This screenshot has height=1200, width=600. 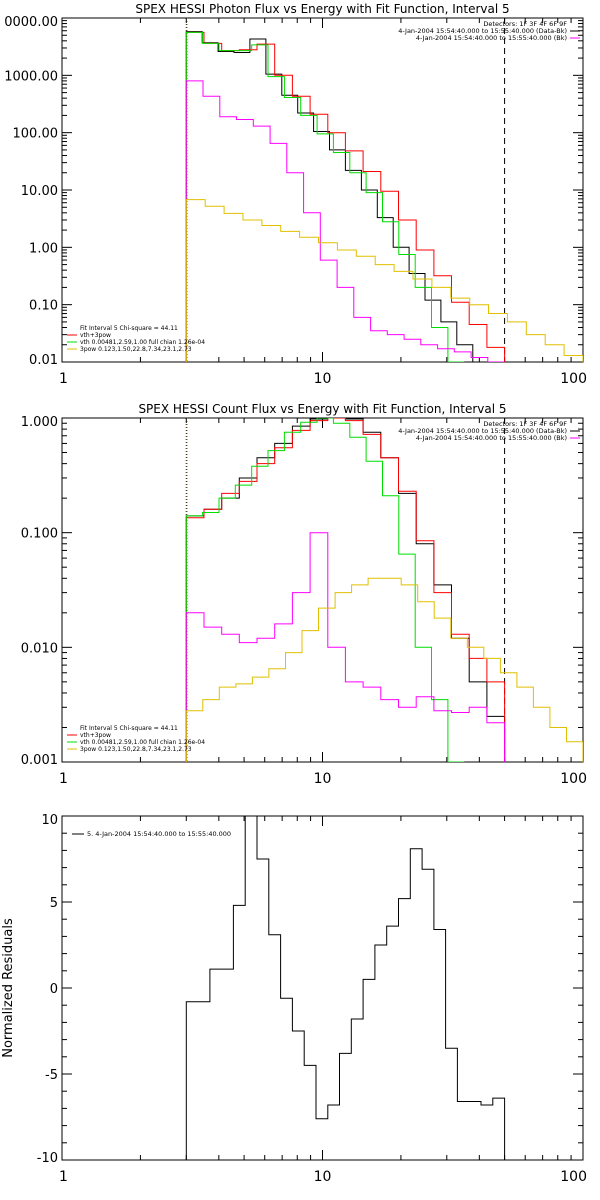 What do you see at coordinates (47, 1158) in the screenshot?
I see `y-tick-label: -10` at bounding box center [47, 1158].